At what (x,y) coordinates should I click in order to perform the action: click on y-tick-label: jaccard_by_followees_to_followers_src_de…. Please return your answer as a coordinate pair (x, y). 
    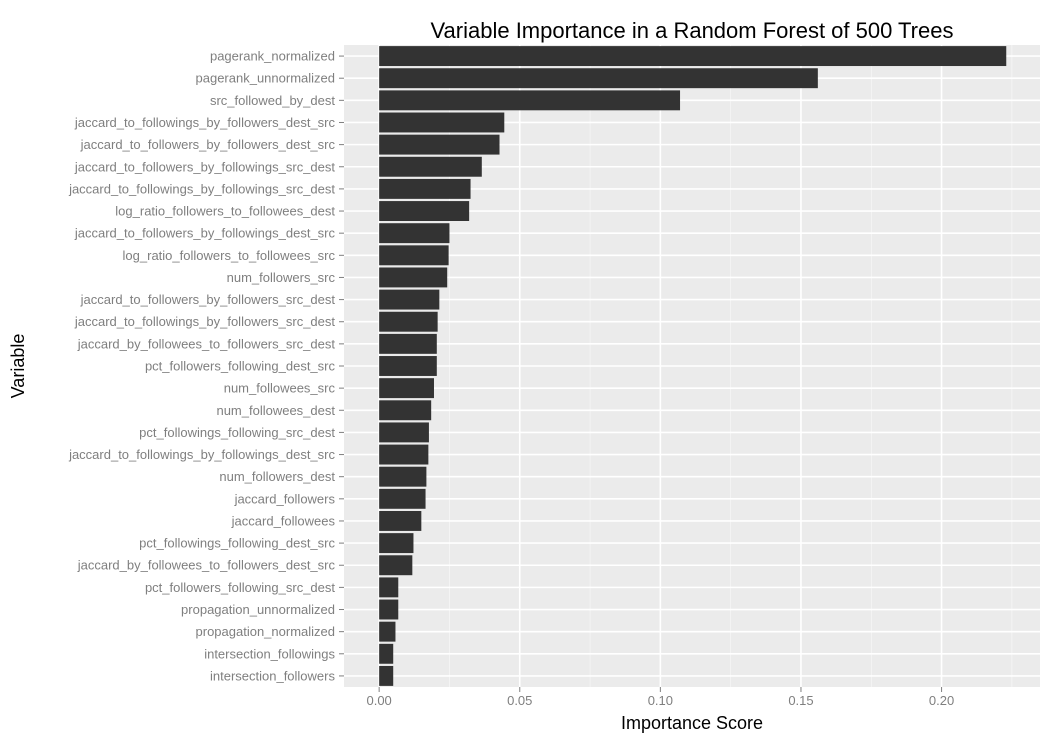
    Looking at the image, I should click on (206, 343).